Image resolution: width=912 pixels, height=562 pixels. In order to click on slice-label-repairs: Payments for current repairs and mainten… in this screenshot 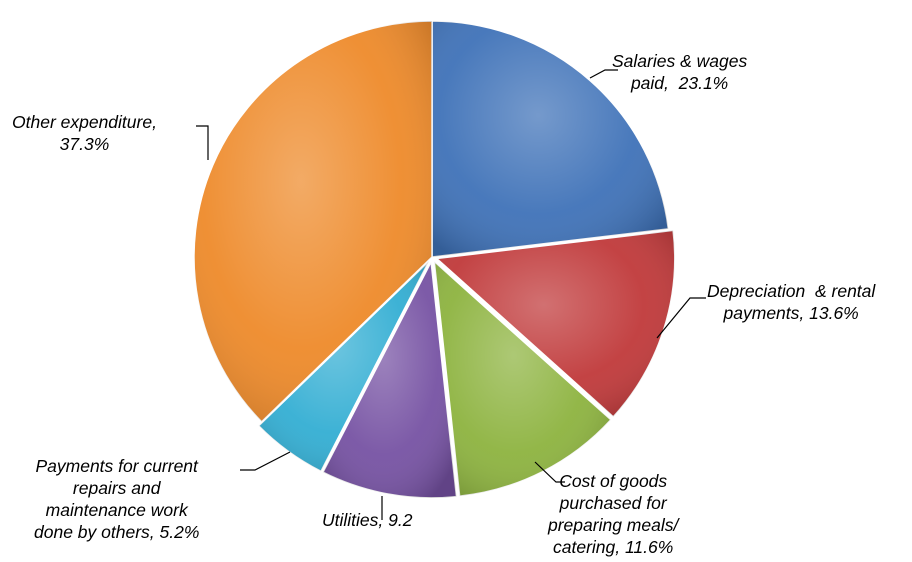, I will do `click(117, 499)`.